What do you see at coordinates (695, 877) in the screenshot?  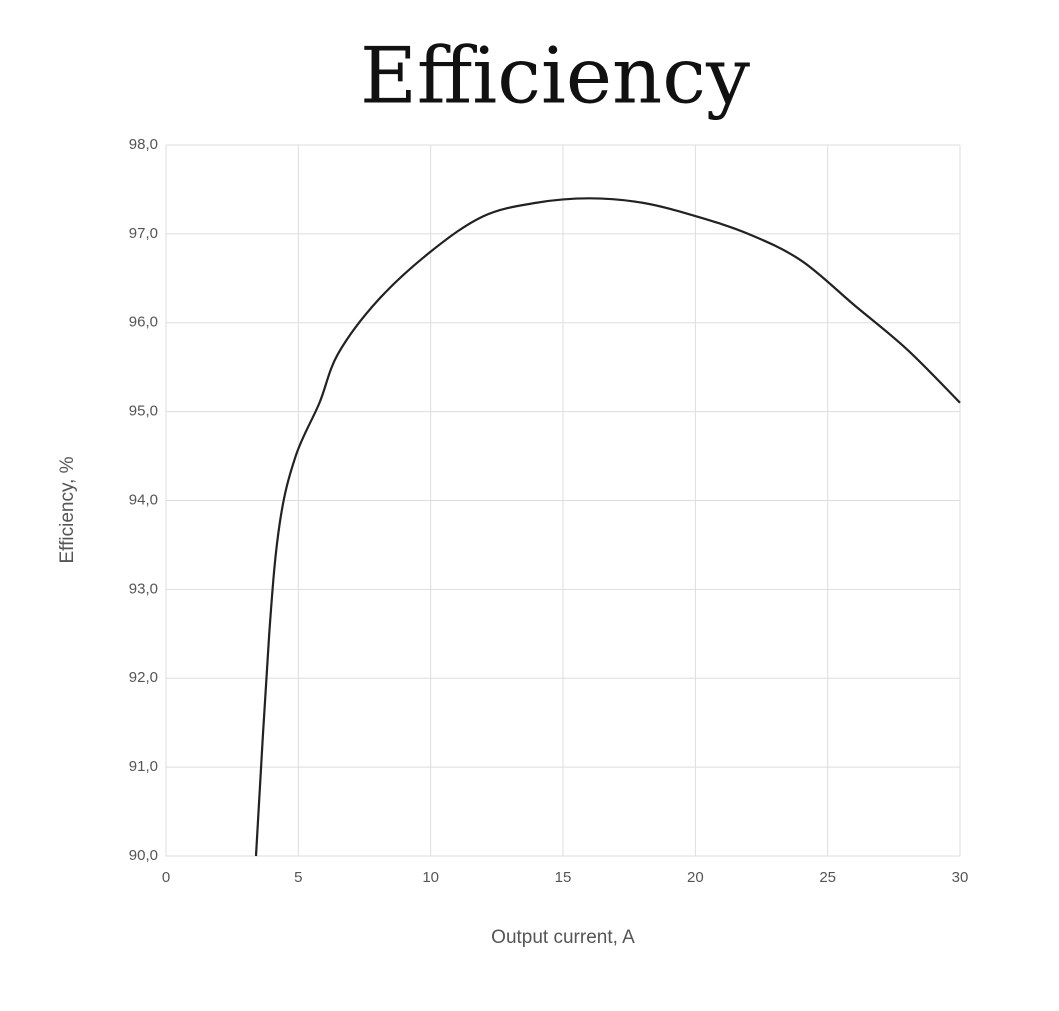 I see `x-tick-label: 20` at bounding box center [695, 877].